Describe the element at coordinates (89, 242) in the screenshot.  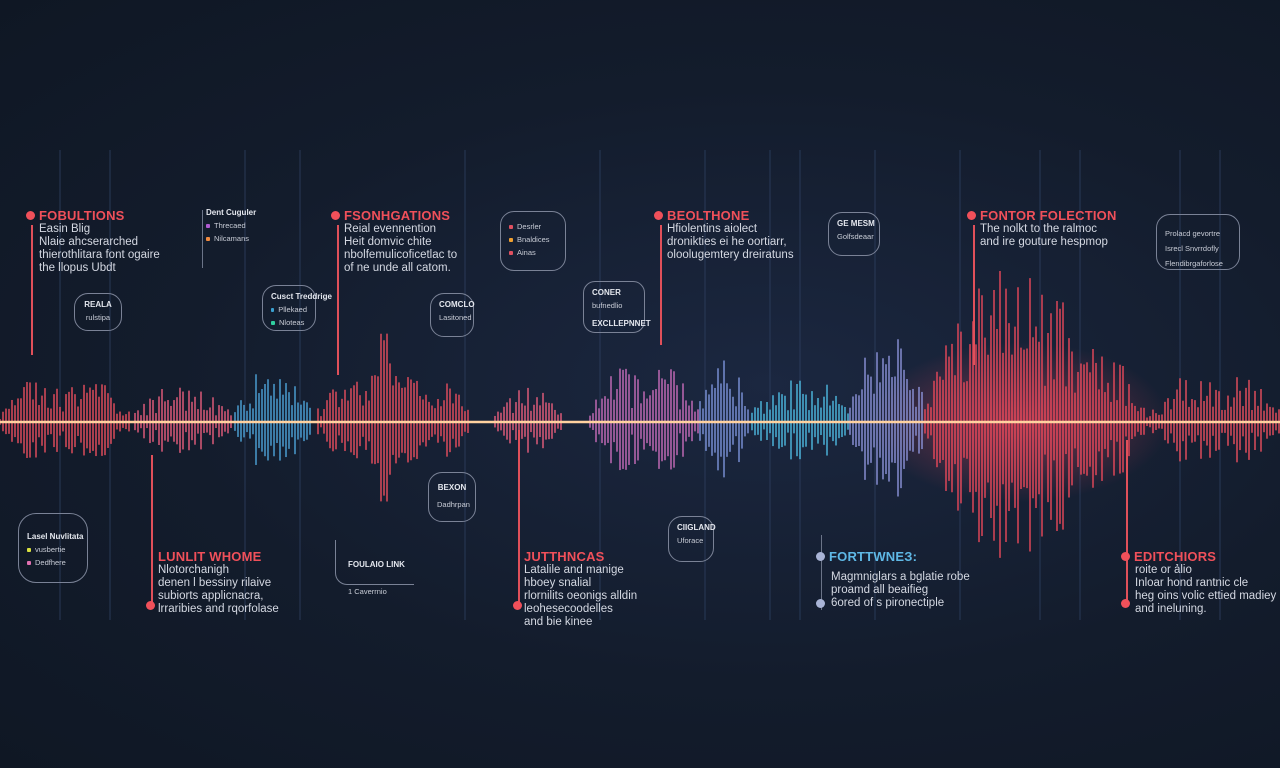
I see `annotation-text: Nlaie ahcserarched` at that location.